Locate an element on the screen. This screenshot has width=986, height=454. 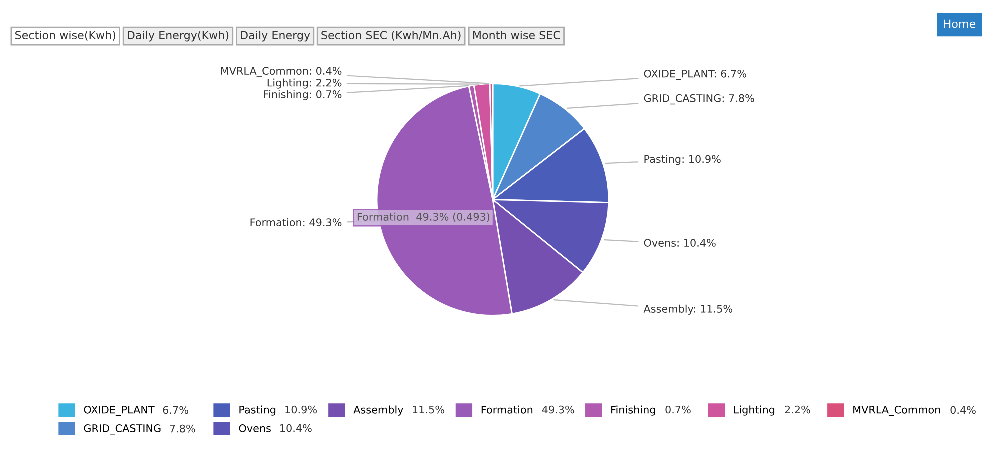
data-label: GRID_CASTING: 7.8% is located at coordinates (699, 99).